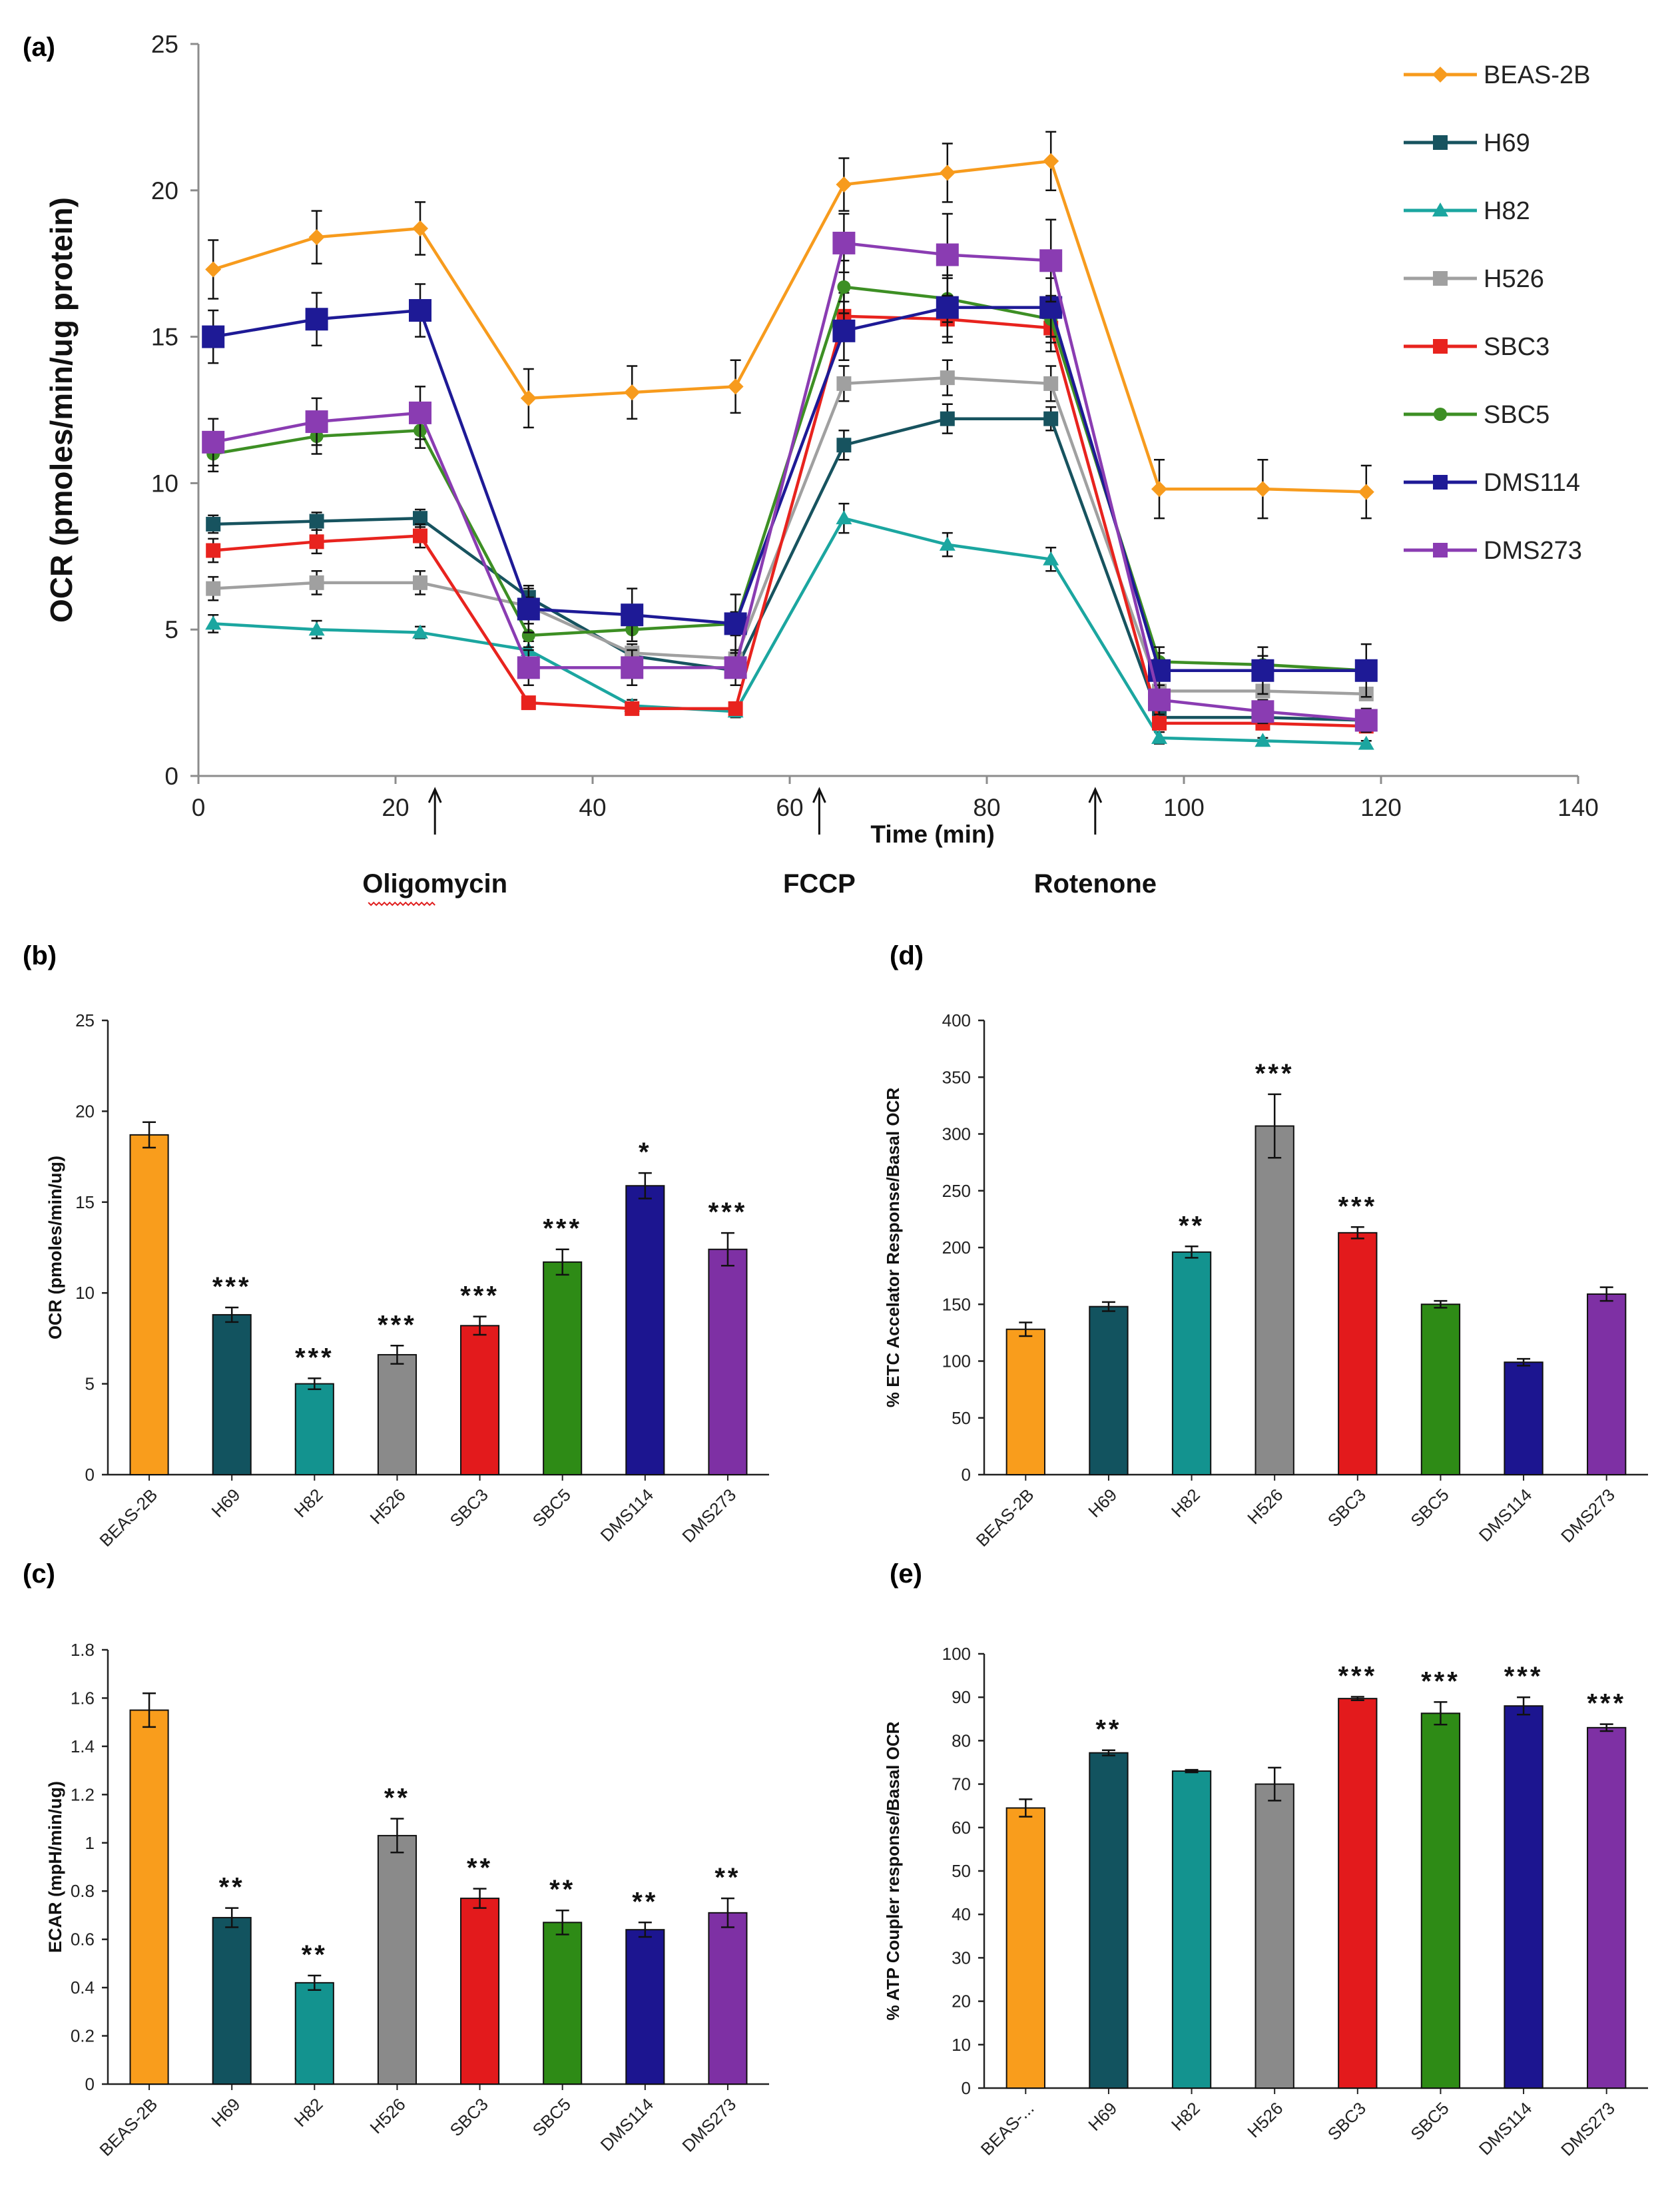 The image size is (1680, 2190). Describe the element at coordinates (1532, 483) in the screenshot. I see `legend-label: DMS114` at that location.